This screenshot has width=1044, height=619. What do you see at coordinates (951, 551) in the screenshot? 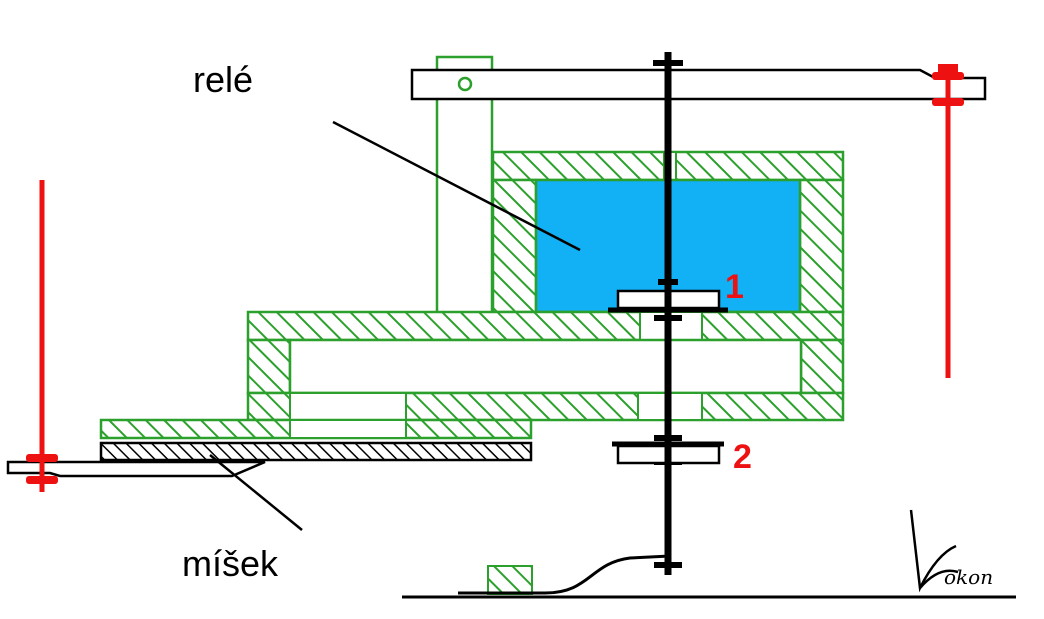
I see `signature: K okon` at bounding box center [951, 551].